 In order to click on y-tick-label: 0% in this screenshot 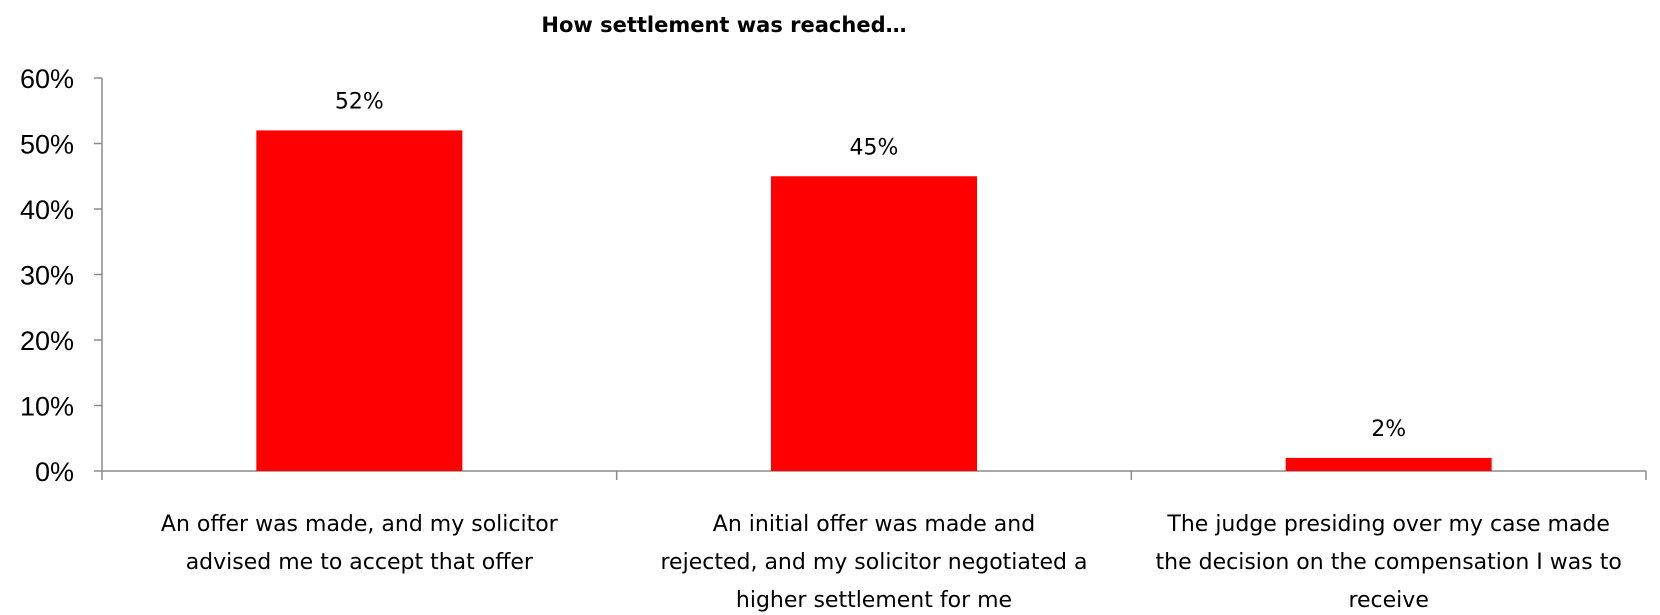, I will do `click(54, 472)`.